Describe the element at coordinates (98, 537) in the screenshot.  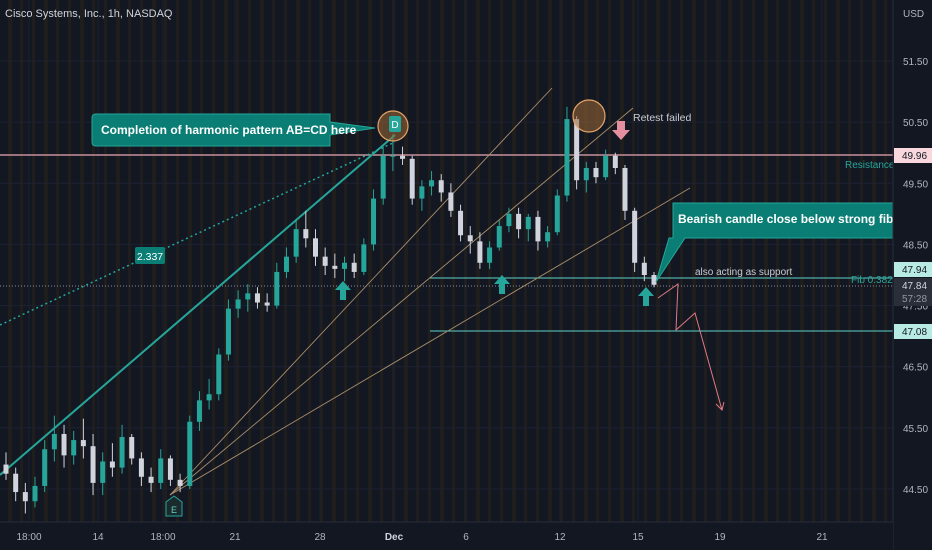
I see `time-tick-label: 14` at that location.